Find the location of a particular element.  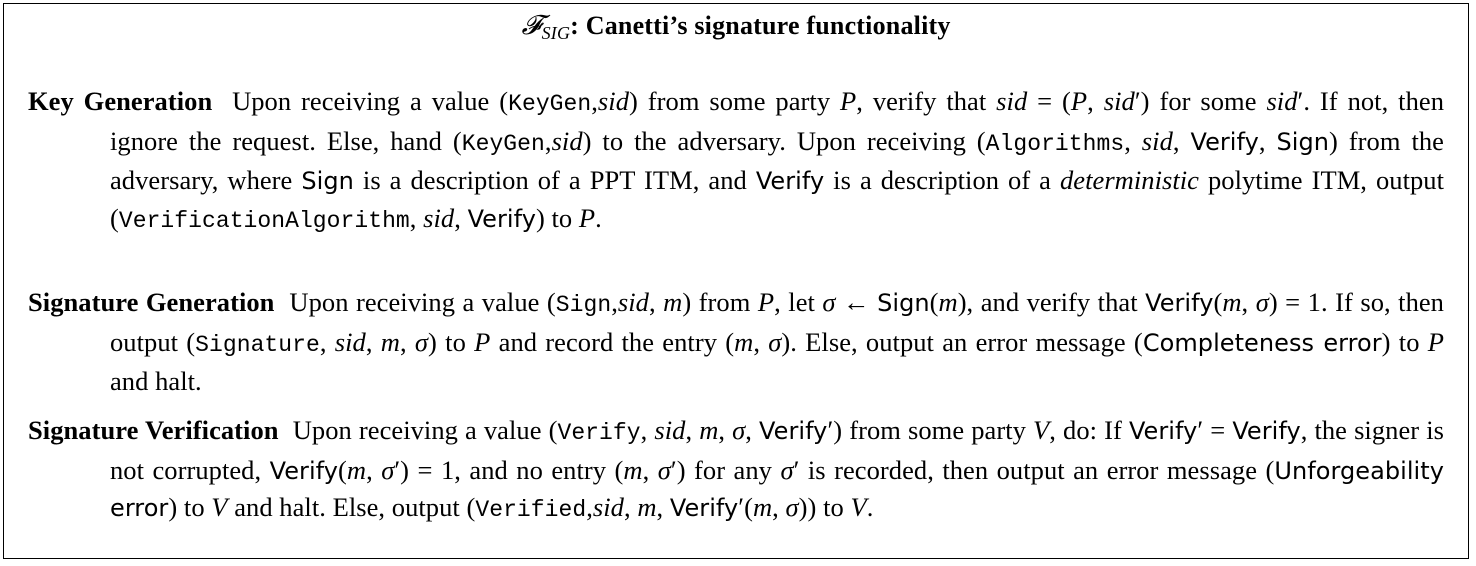

item-heading: Key Generation is located at coordinates (120, 101).